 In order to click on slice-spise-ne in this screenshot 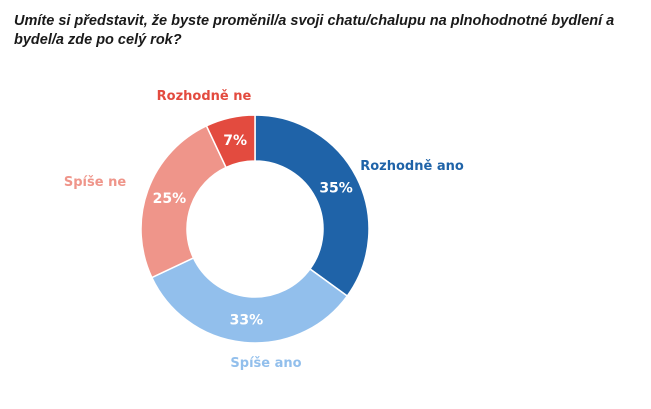, I will do `click(184, 201)`.